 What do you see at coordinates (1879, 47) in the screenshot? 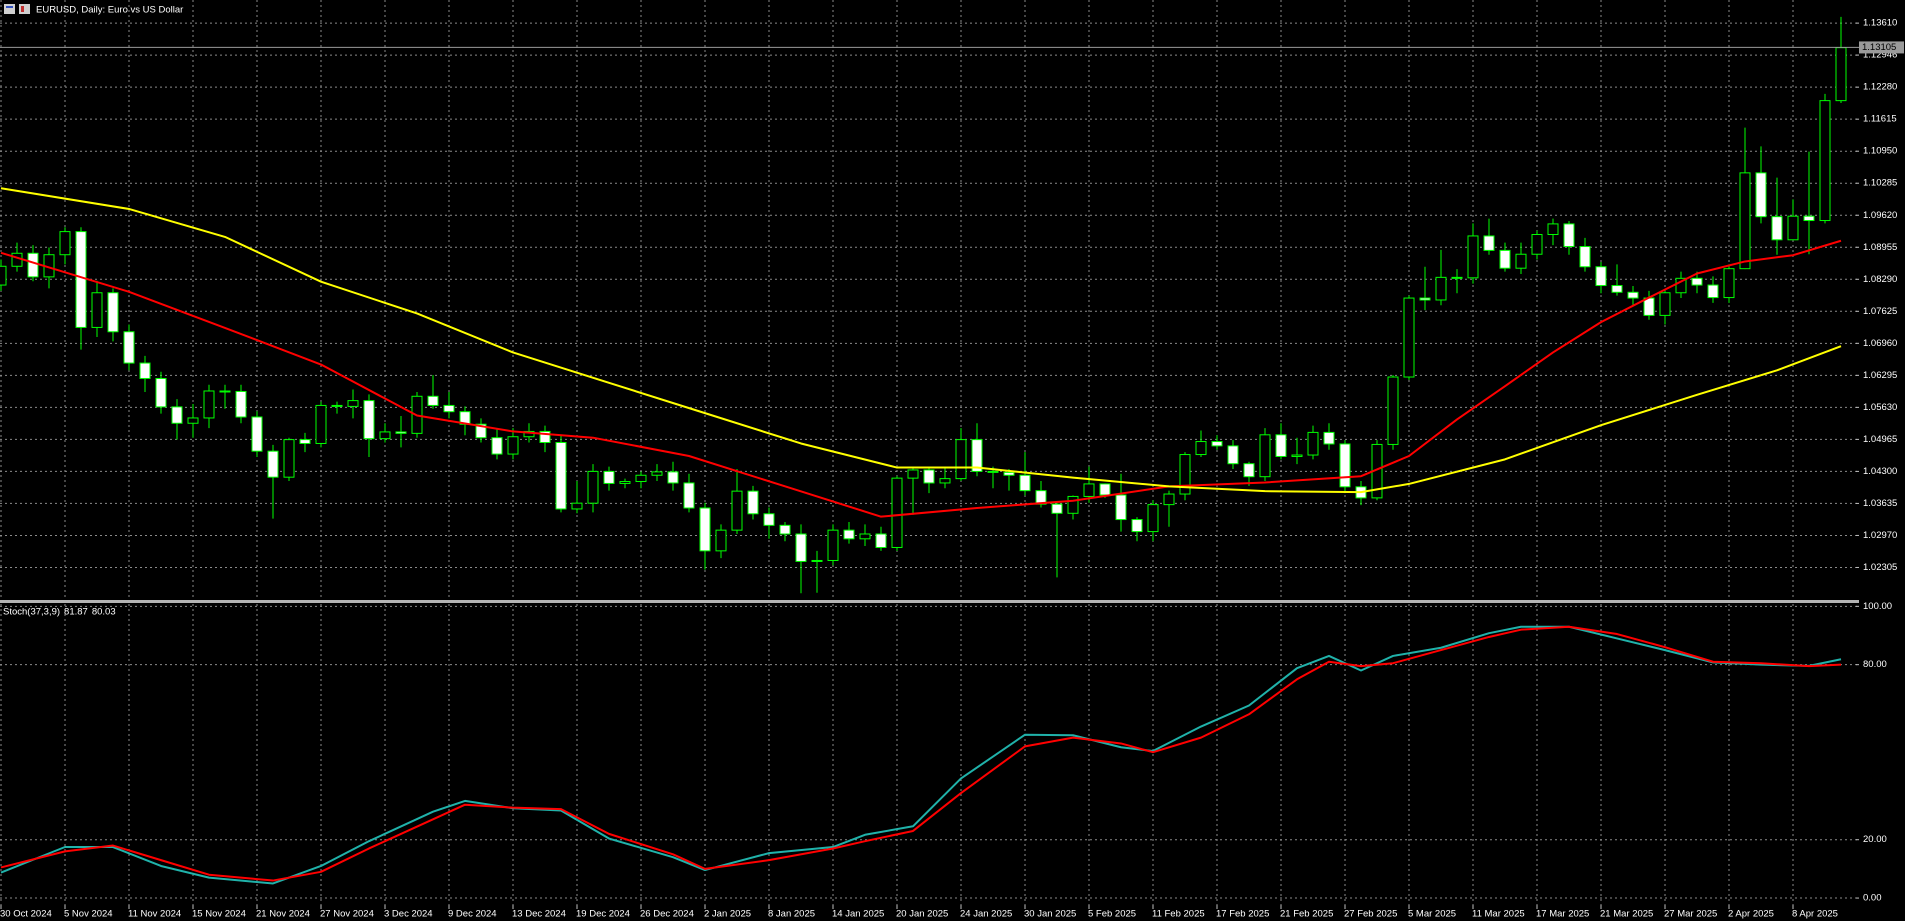
I see `current-price-label: 1.13105` at bounding box center [1879, 47].